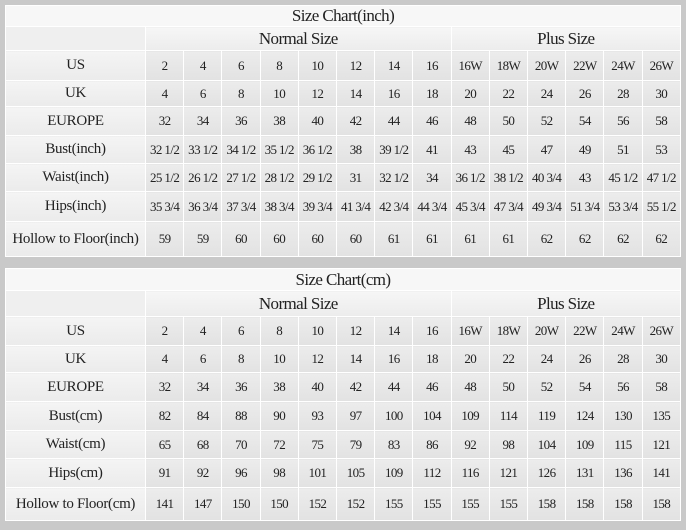 The height and width of the screenshot is (530, 686). What do you see at coordinates (508, 473) in the screenshot?
I see `size-cell: 121` at bounding box center [508, 473].